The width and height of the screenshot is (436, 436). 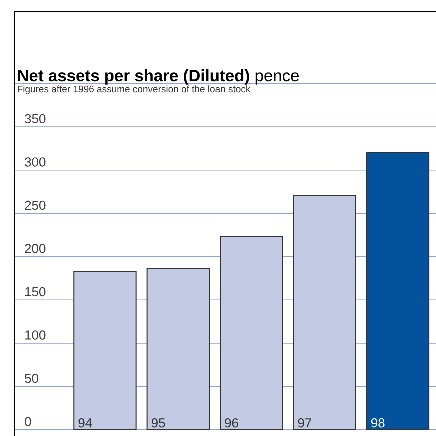 I want to click on y-tick-label: 350, so click(x=35, y=119).